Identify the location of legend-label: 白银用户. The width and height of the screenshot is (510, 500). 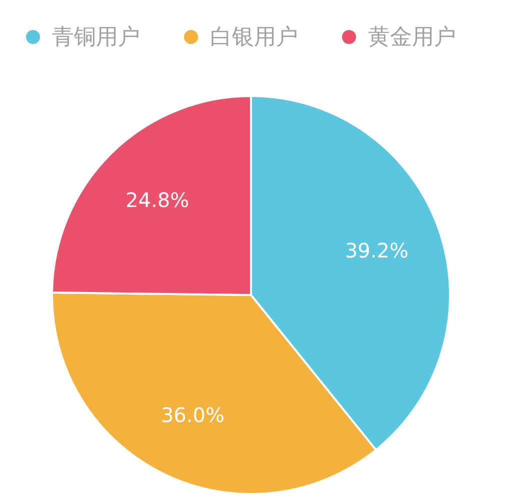
(254, 38).